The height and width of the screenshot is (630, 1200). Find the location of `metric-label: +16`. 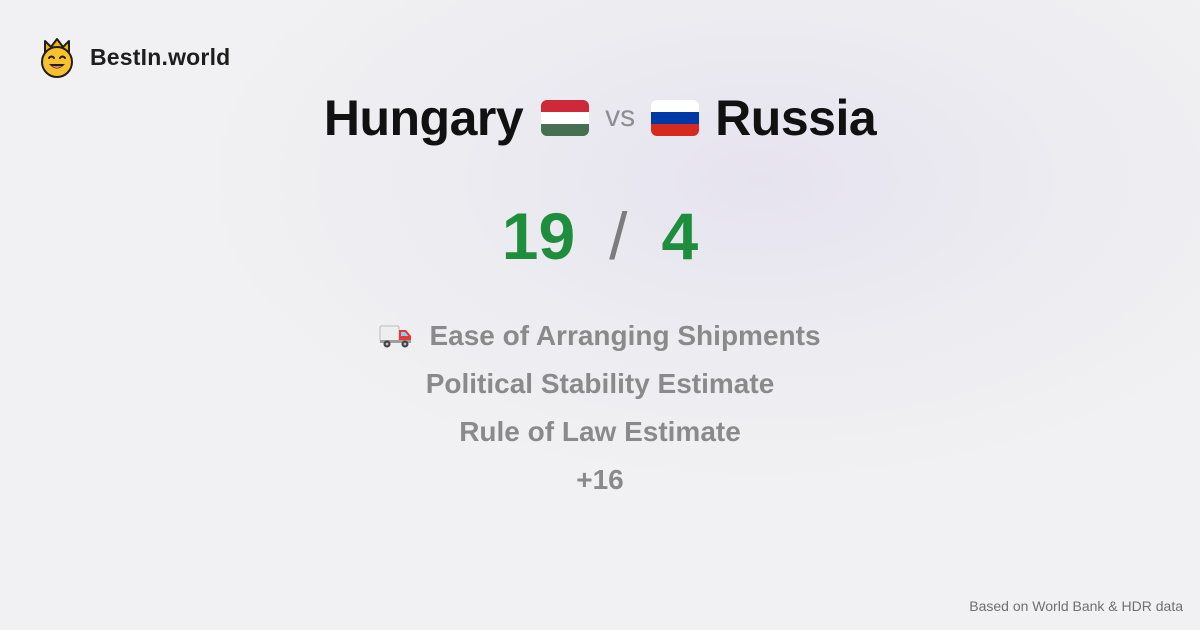

metric-label: +16 is located at coordinates (600, 479).